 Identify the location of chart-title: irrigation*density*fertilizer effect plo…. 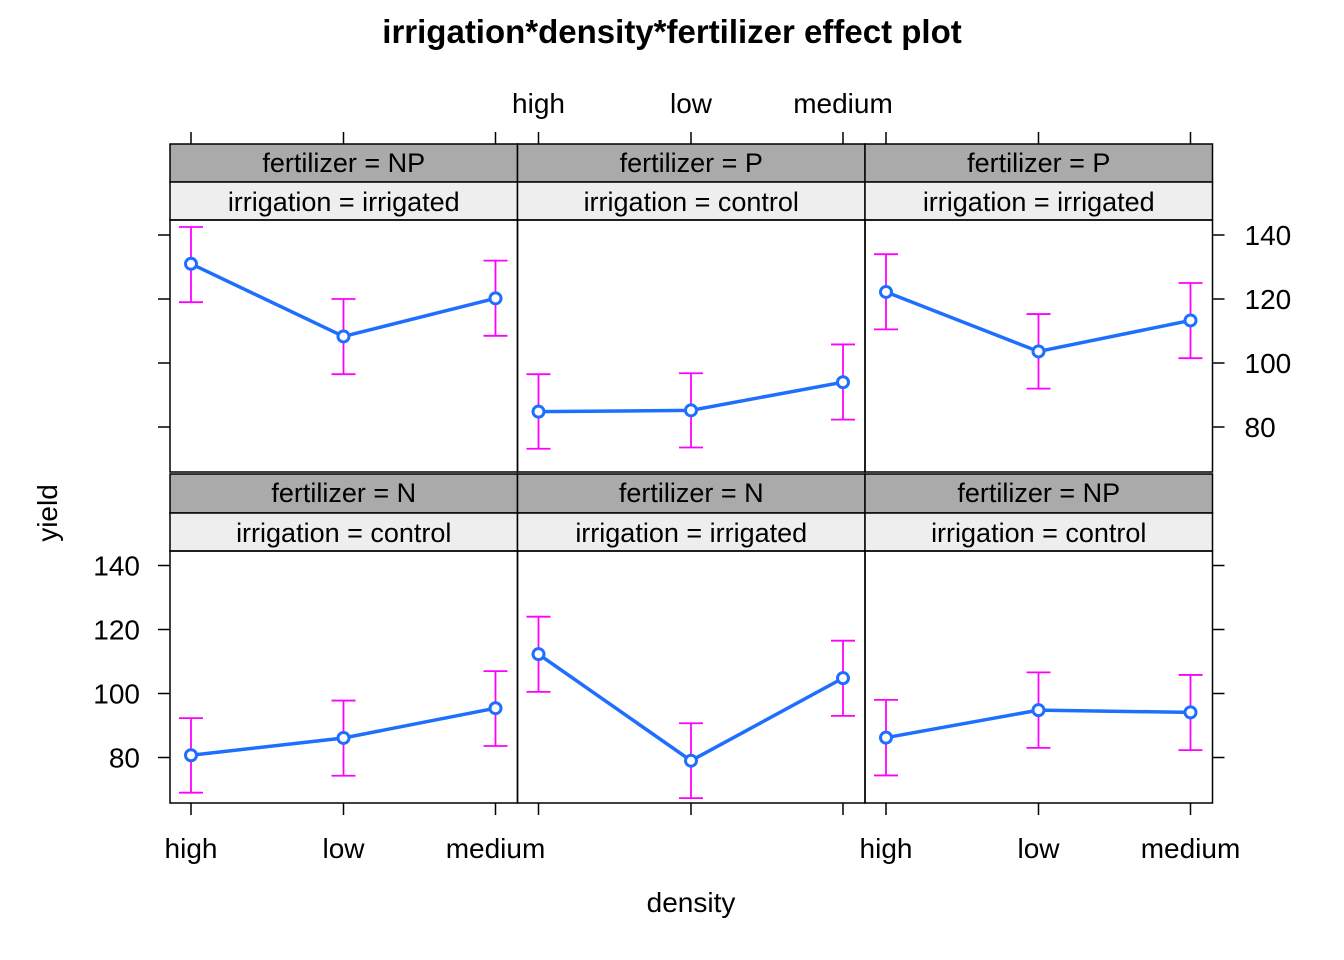
(671, 31).